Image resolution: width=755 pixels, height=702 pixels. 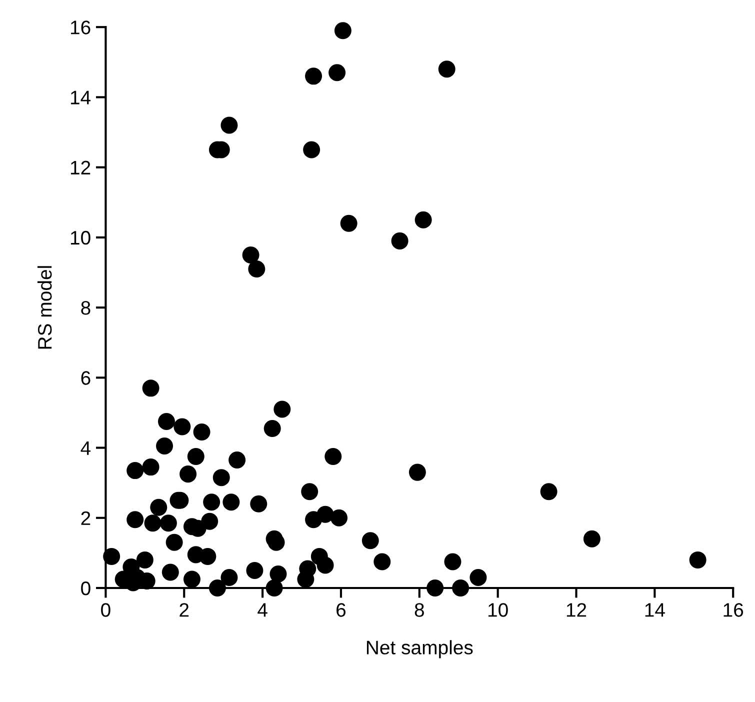 What do you see at coordinates (419, 649) in the screenshot?
I see `x-axis-title: Net samples` at bounding box center [419, 649].